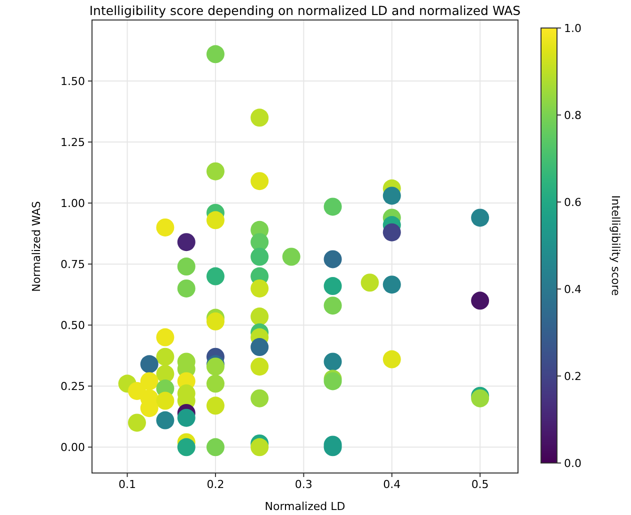 The image size is (631, 515). What do you see at coordinates (72, 265) in the screenshot?
I see `y-tick-label: 0.75` at bounding box center [72, 265].